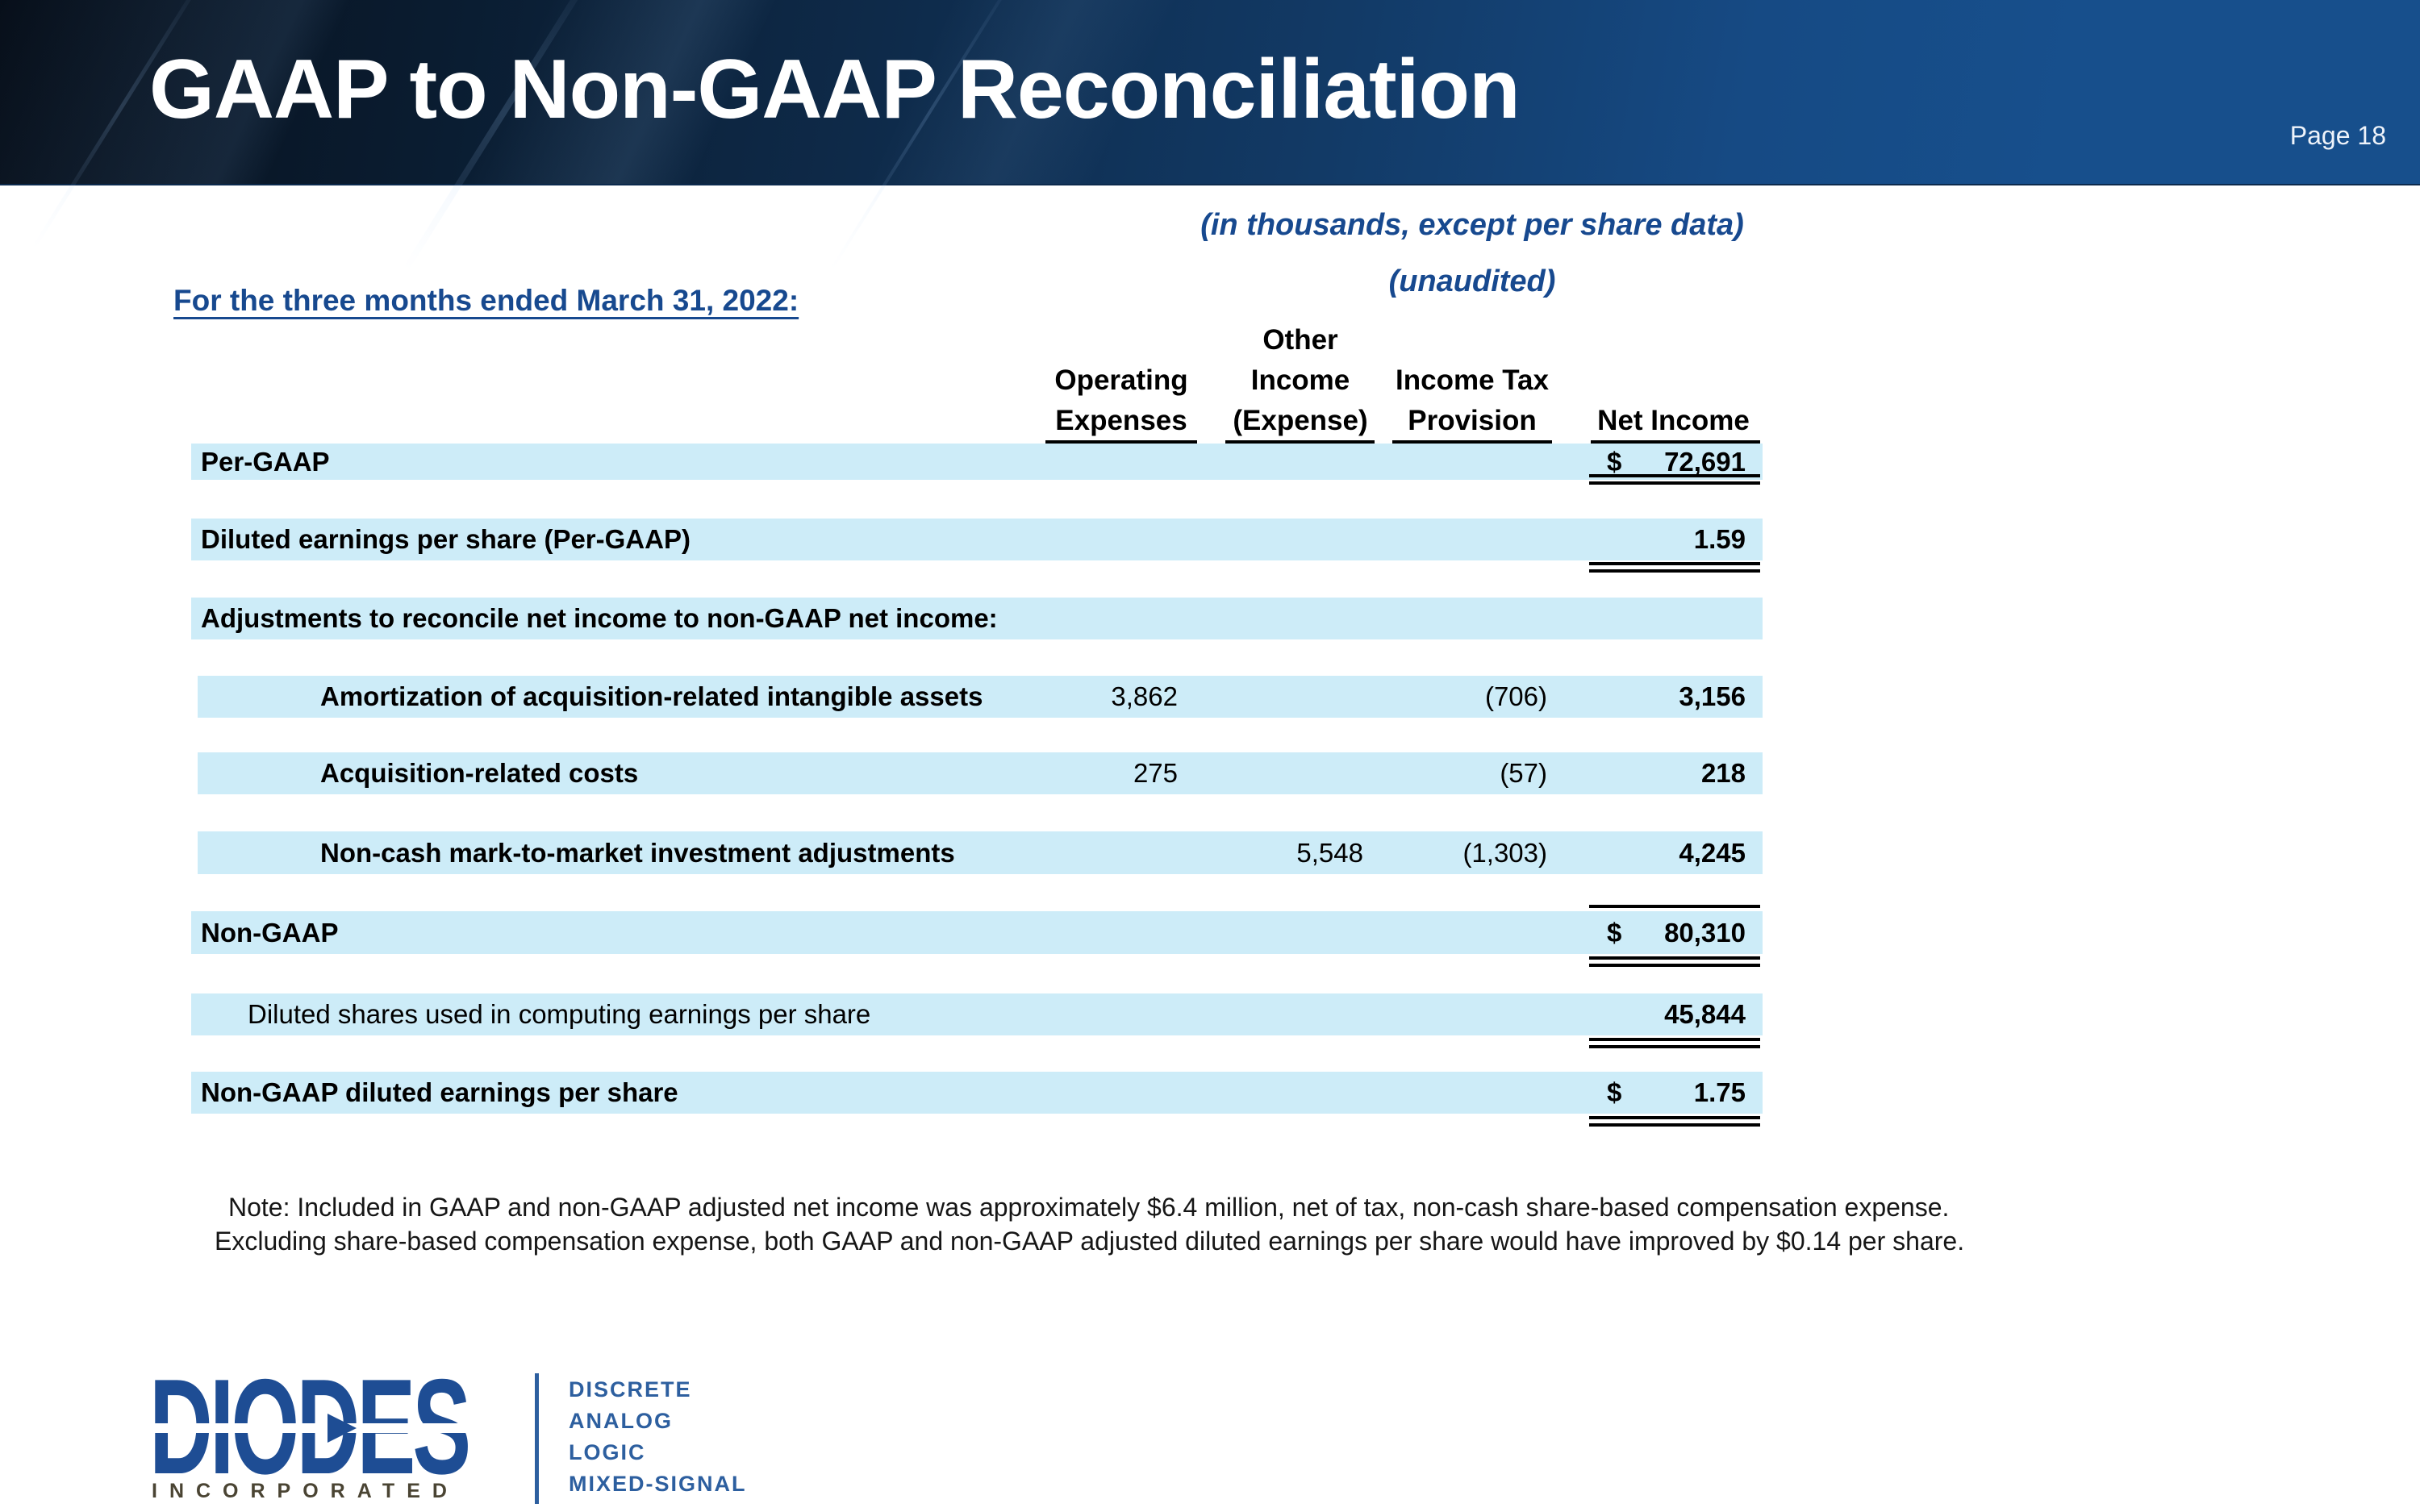  What do you see at coordinates (446, 539) in the screenshot?
I see `row-label-diluted-eps-gaap: Diluted earnings per share (Per-GAAP)` at bounding box center [446, 539].